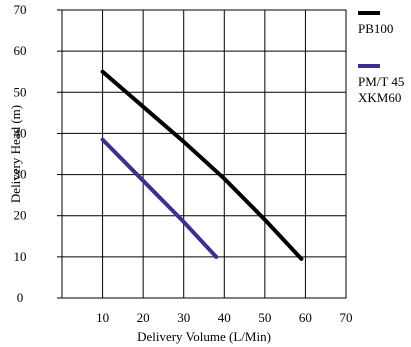 This screenshot has height=347, width=411. Describe the element at coordinates (20, 9) in the screenshot. I see `y-tick-label: 70` at that location.